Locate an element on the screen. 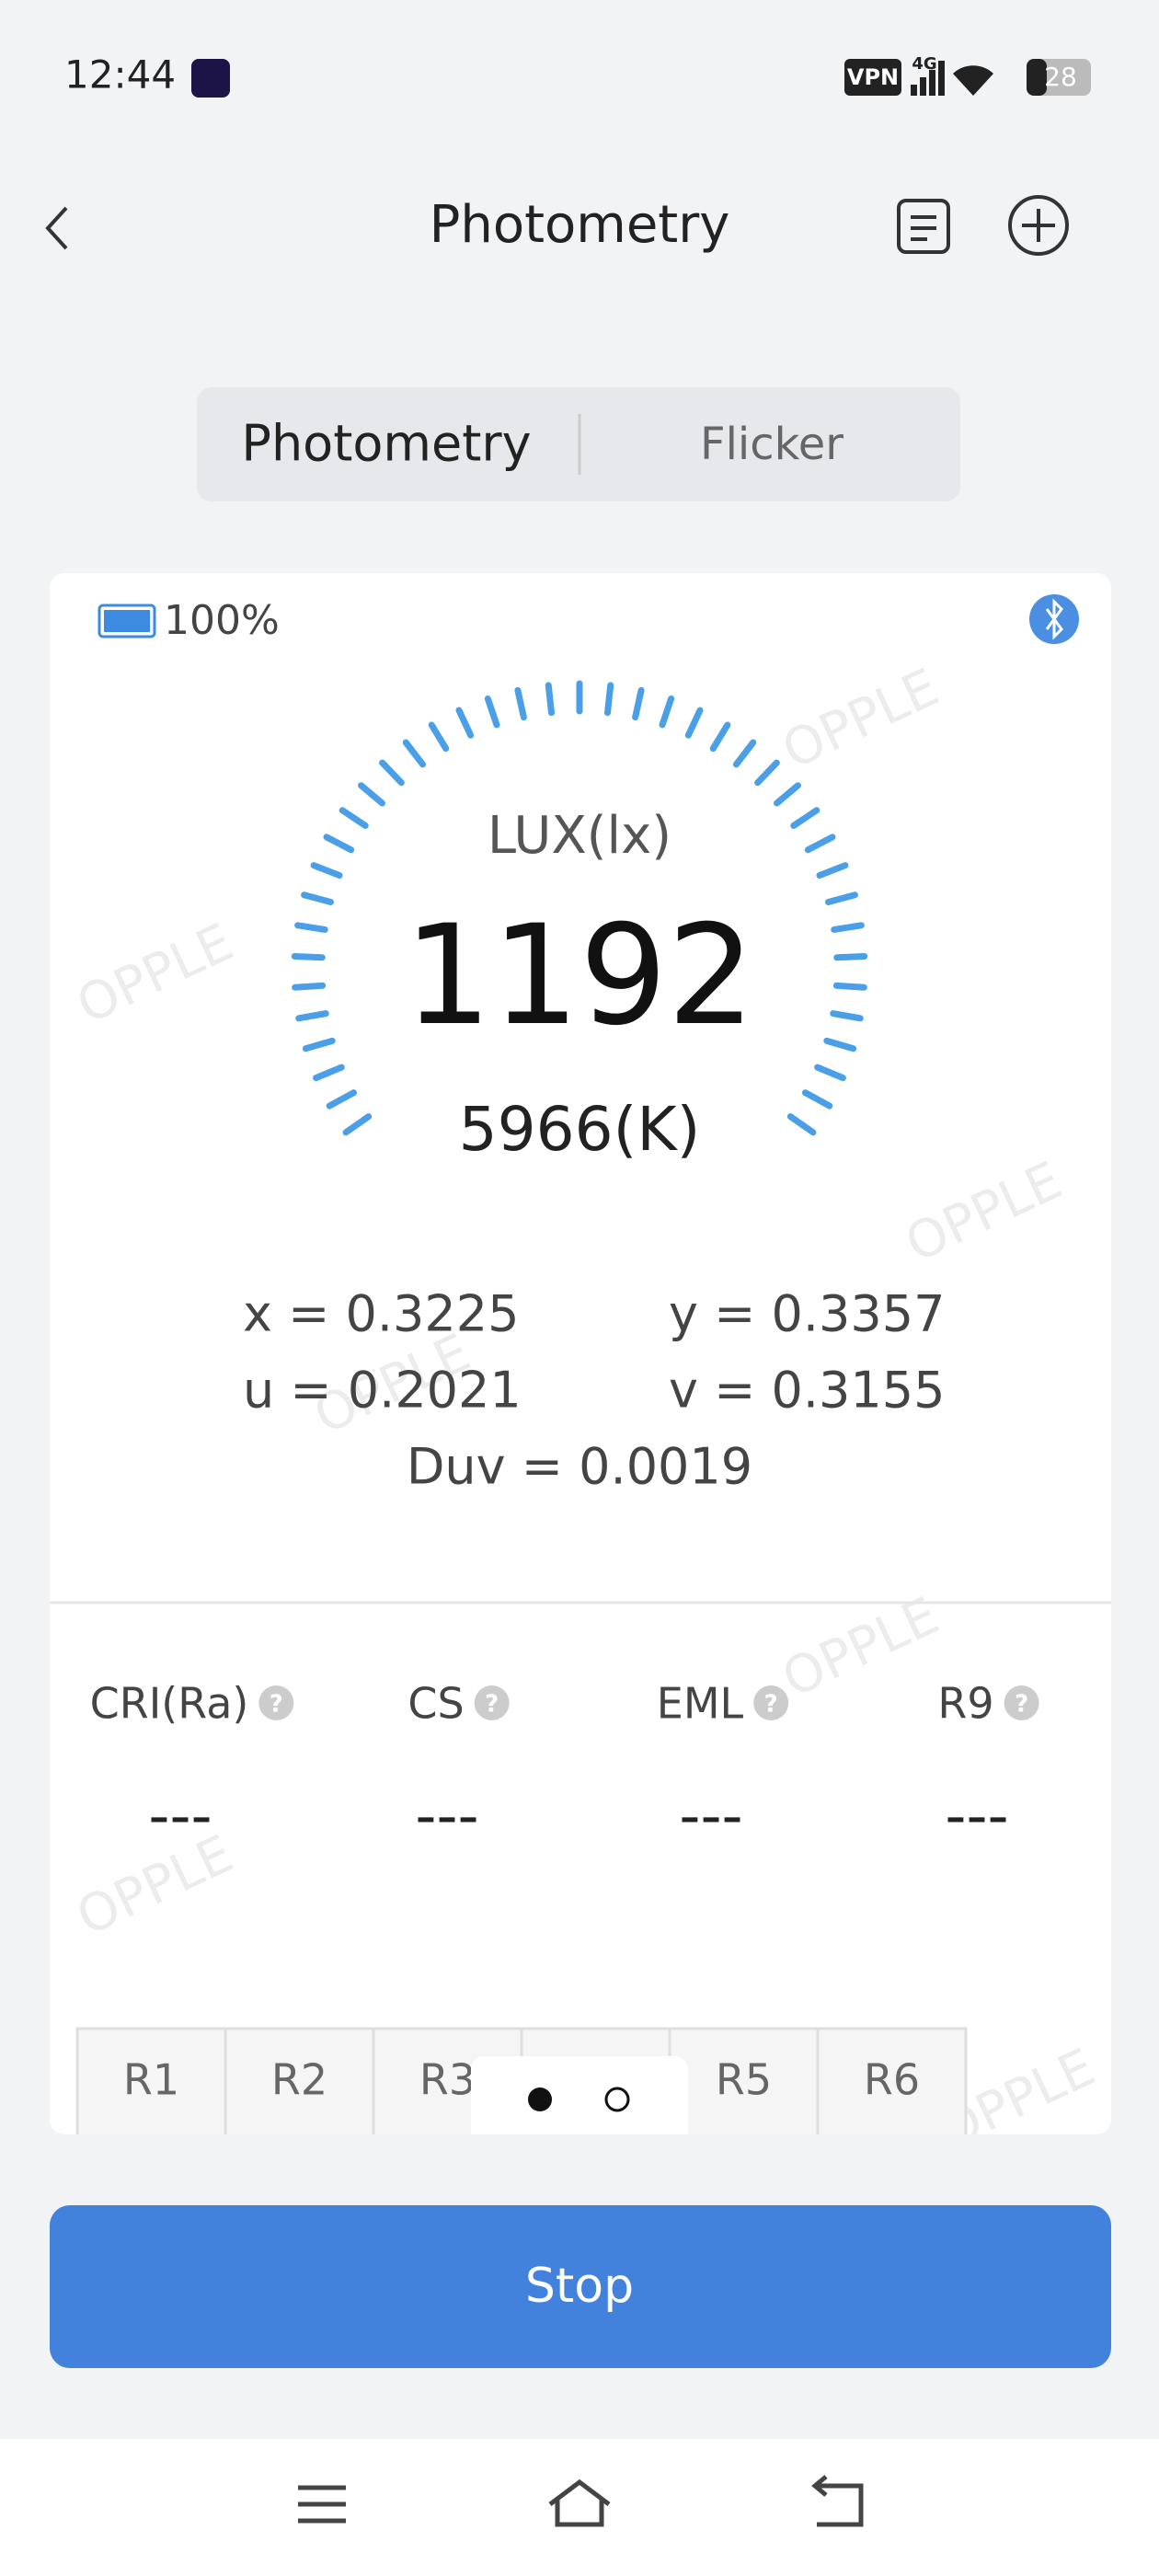  status-network: 4G is located at coordinates (924, 64).